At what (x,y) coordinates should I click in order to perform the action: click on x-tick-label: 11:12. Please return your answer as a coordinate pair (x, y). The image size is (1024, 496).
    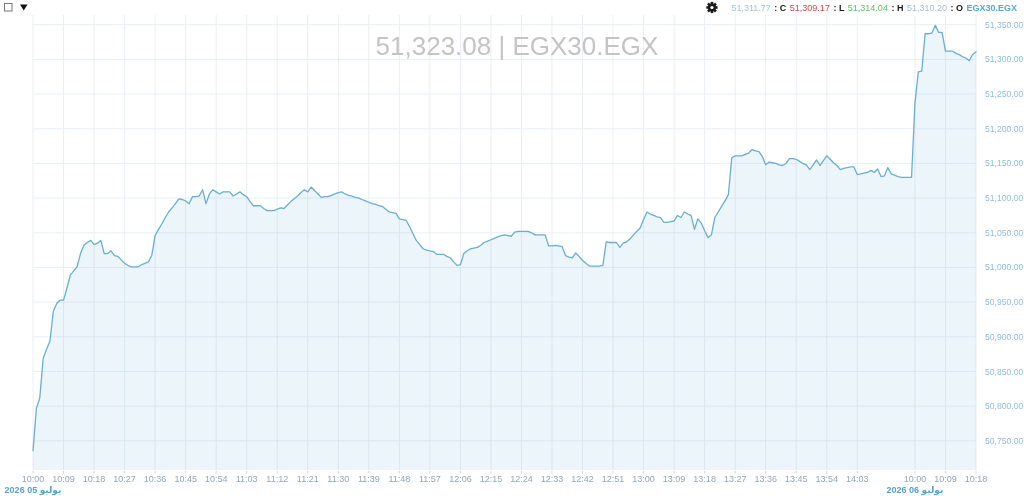
    Looking at the image, I should click on (277, 478).